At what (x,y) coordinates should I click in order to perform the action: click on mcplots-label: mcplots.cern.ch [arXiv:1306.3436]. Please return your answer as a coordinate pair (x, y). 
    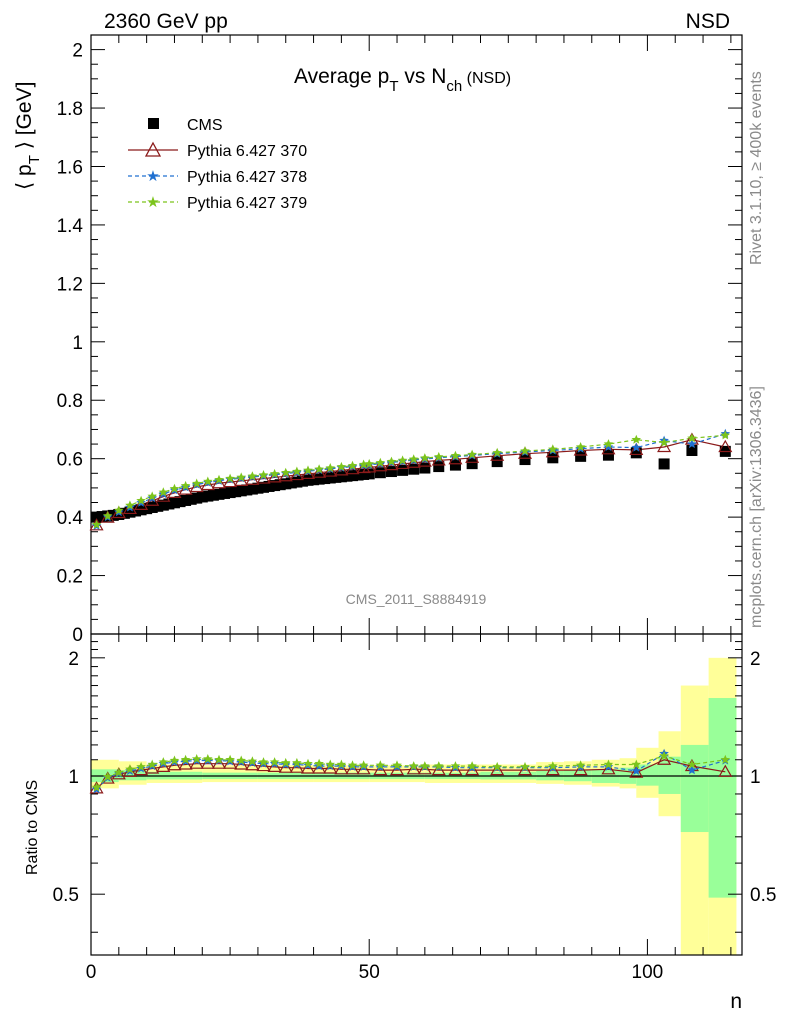
    Looking at the image, I should click on (756, 507).